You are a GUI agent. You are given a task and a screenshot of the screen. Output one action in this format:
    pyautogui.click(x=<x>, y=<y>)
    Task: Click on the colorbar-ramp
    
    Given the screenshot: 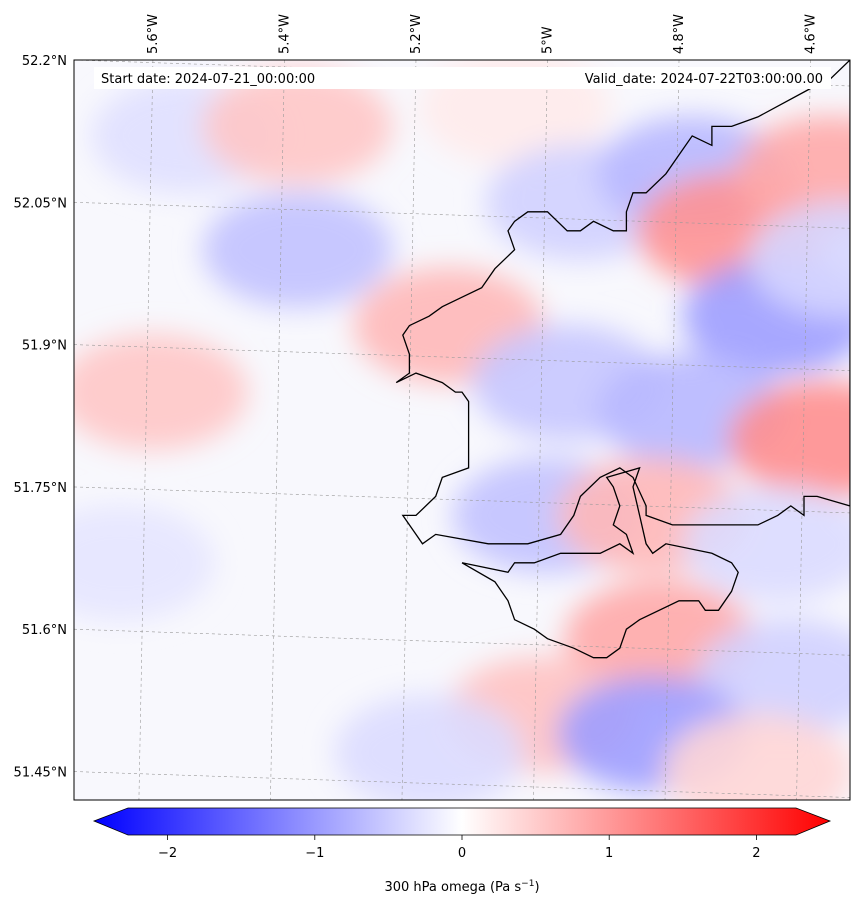 What is the action you would take?
    pyautogui.click(x=462, y=821)
    